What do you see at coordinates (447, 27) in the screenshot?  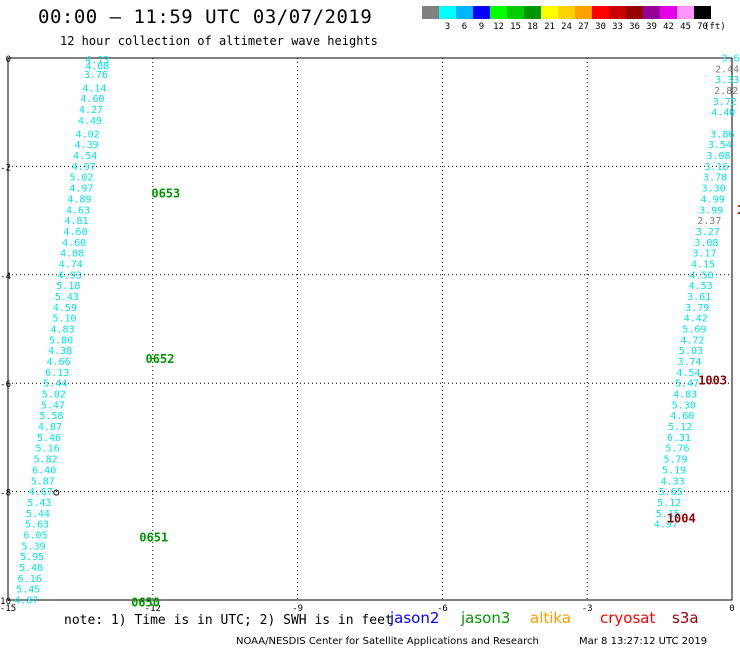 I see `legend-label: 3` at bounding box center [447, 27].